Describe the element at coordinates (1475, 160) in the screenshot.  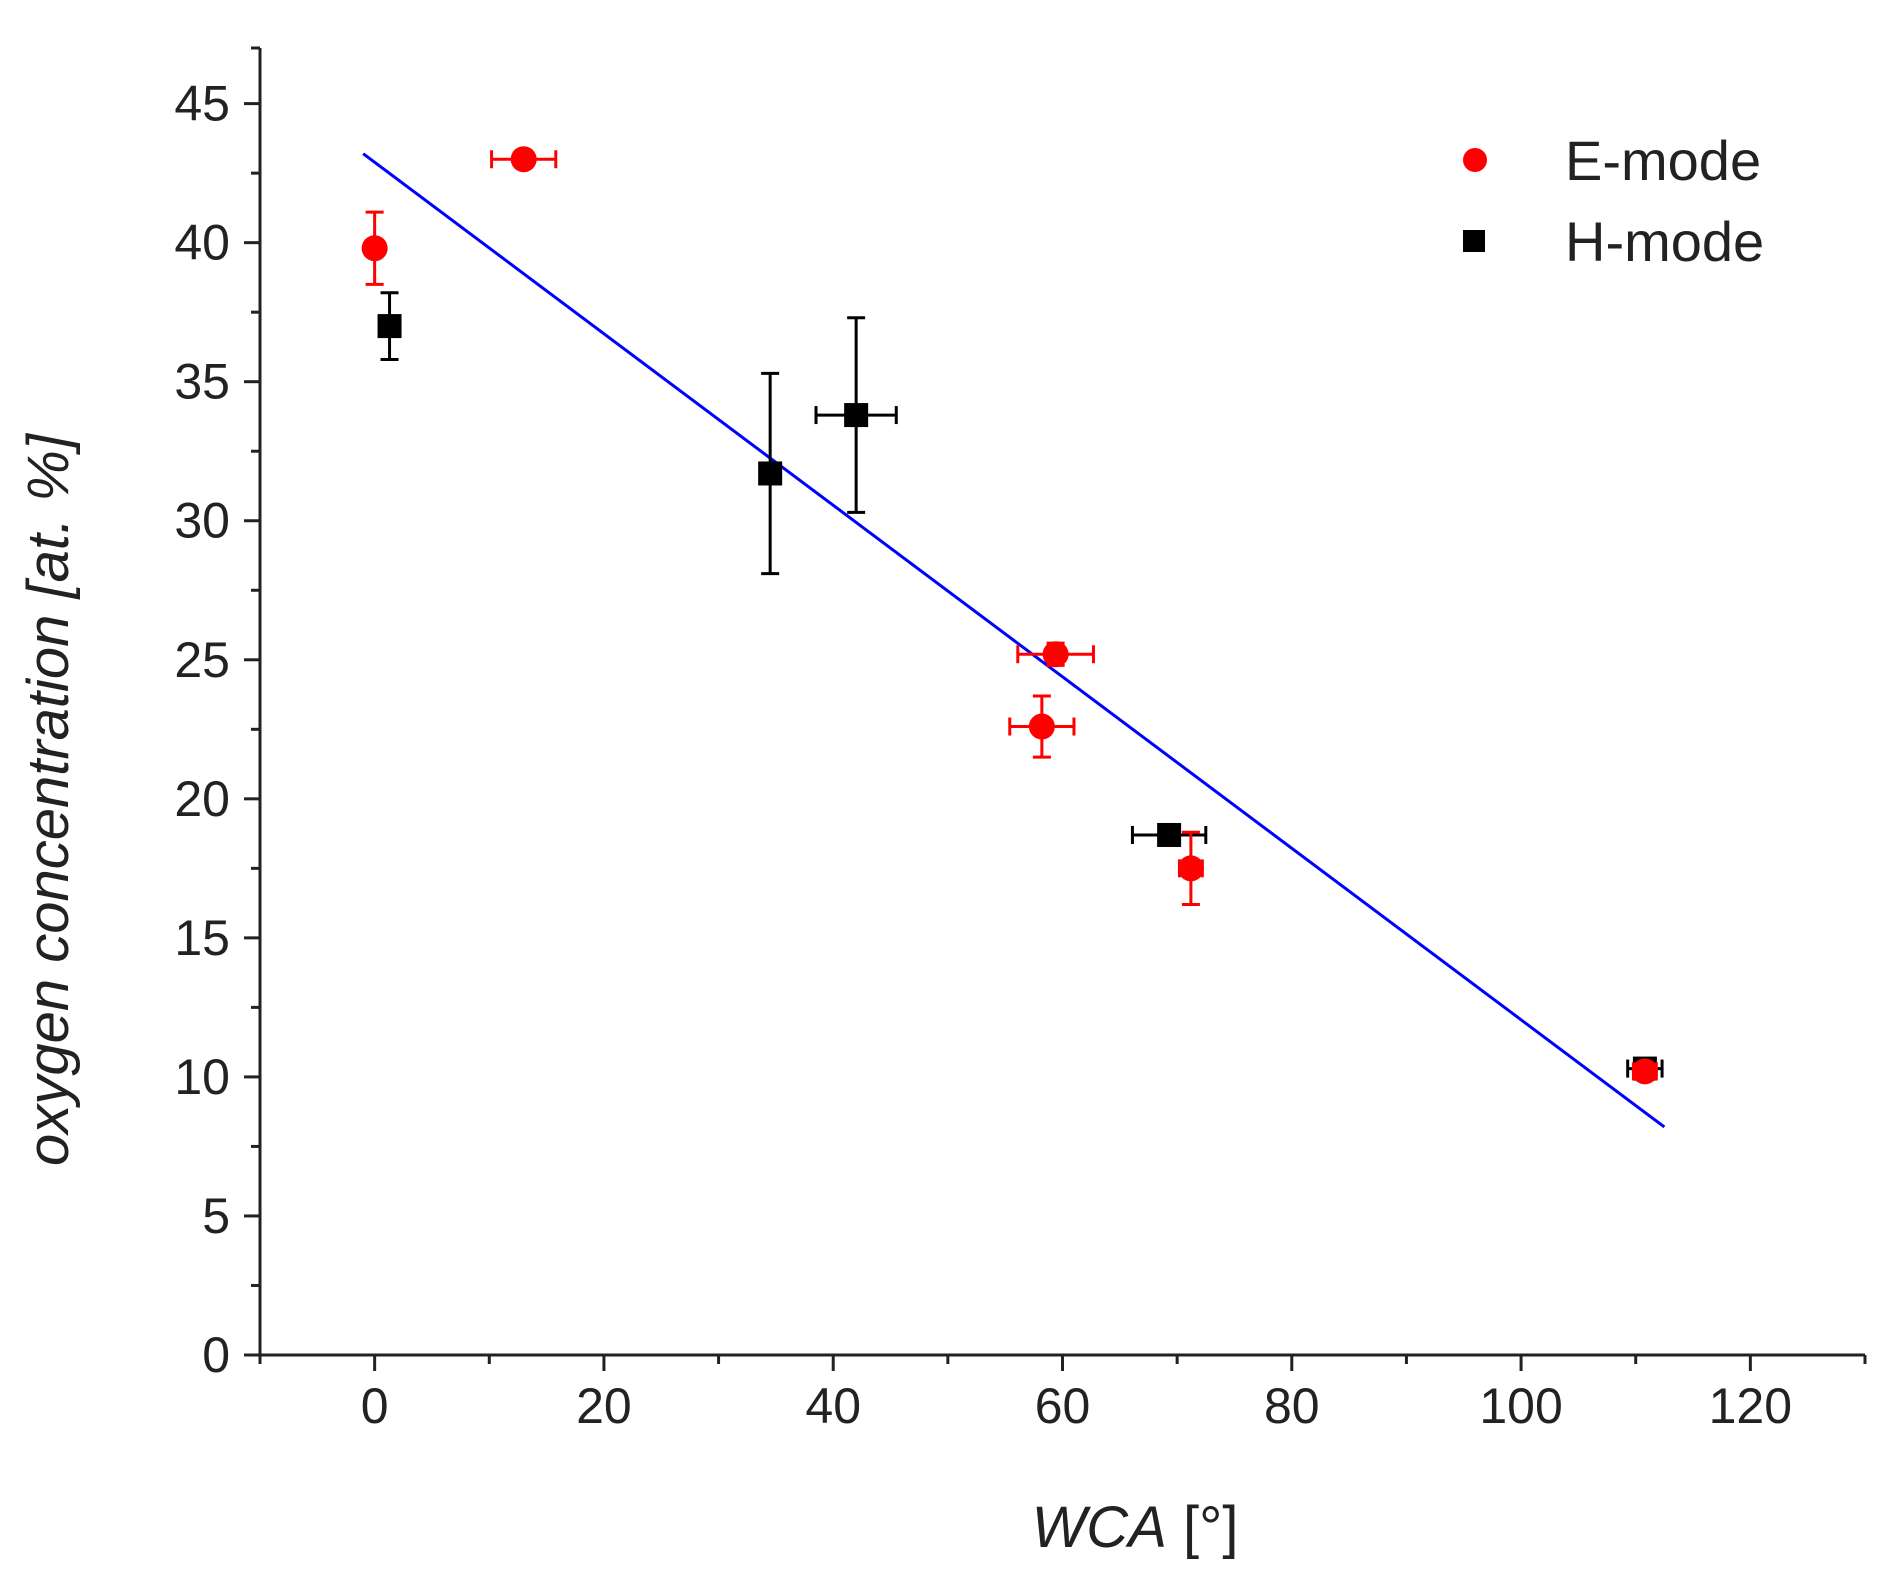
I see `legend-marker-e-mode` at that location.